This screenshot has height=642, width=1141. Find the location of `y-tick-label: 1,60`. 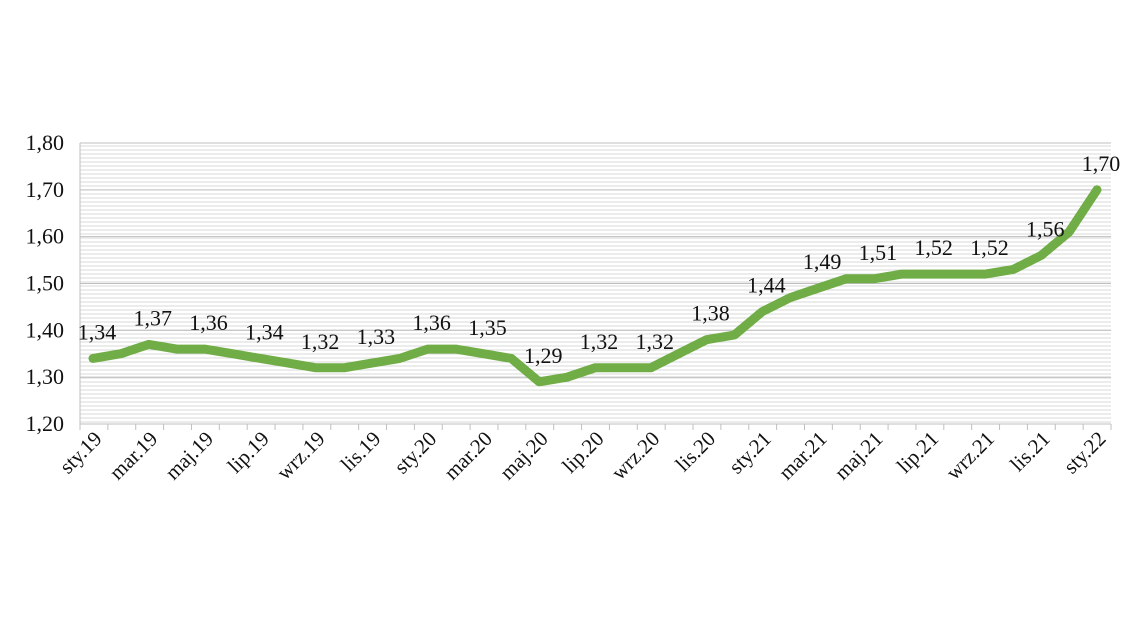

y-tick-label: 1,60 is located at coordinates (45, 236).